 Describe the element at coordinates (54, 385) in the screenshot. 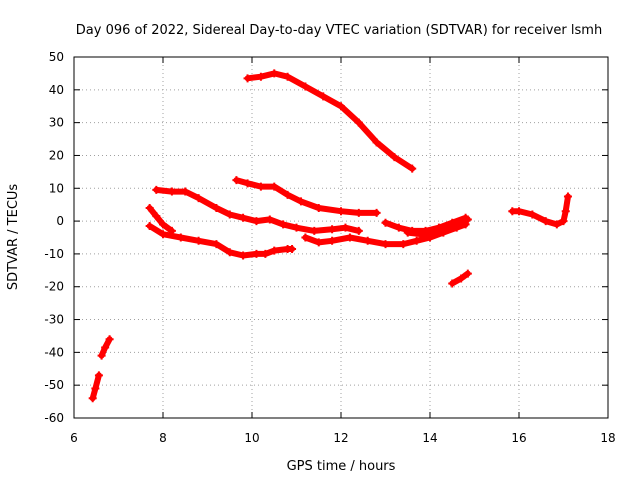

I see `y-tick-label: -50` at that location.